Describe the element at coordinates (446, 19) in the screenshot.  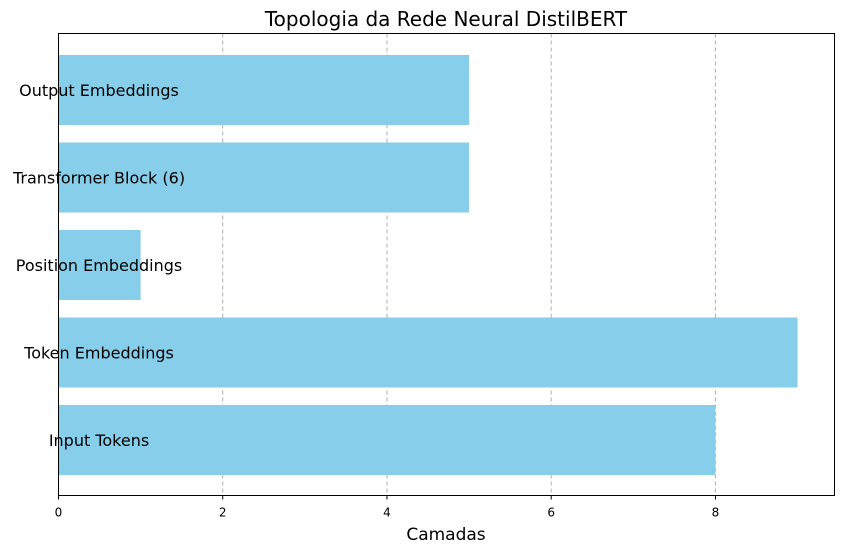
I see `chart-title: Topologia da Rede Neural DistilBERT` at that location.